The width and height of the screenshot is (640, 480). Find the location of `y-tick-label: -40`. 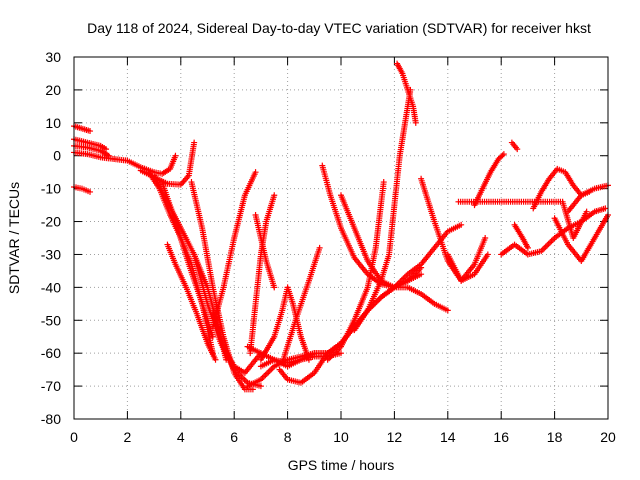

y-tick-label: -40 is located at coordinates (51, 287).